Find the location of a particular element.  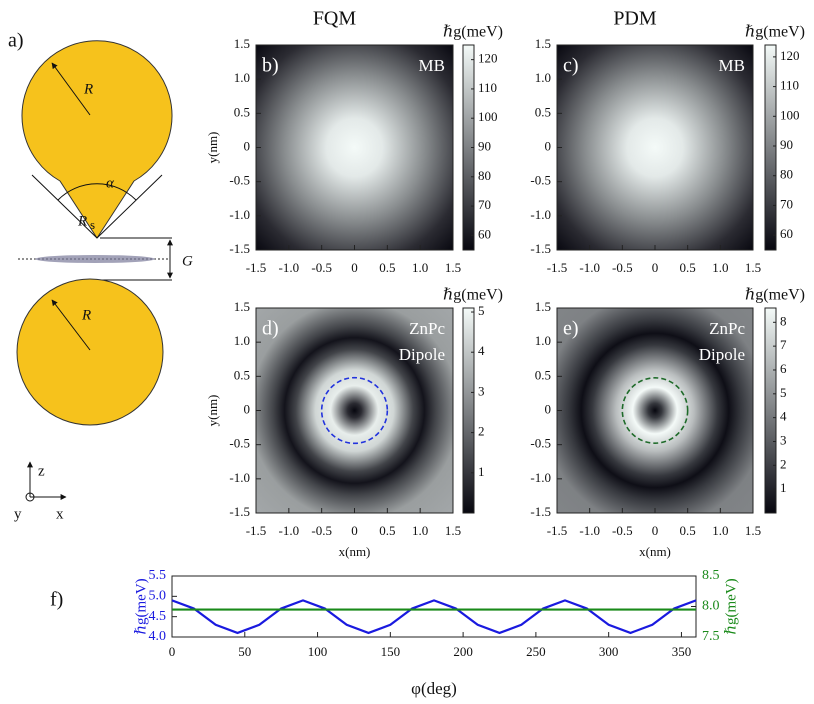

colorbar-tick-label: 70 is located at coordinates (484, 204).